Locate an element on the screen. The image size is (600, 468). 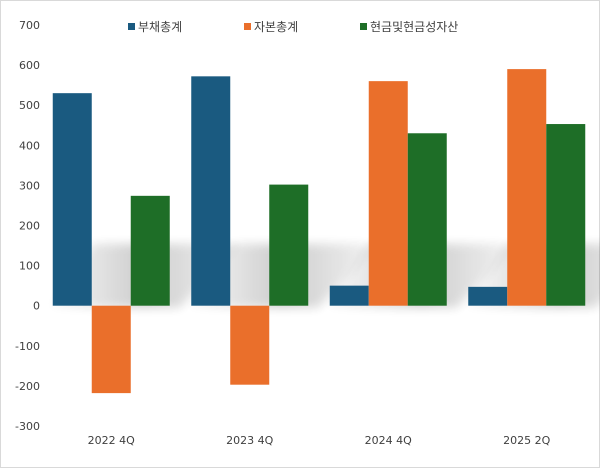
y-tick-label: -200 is located at coordinates (27, 386).